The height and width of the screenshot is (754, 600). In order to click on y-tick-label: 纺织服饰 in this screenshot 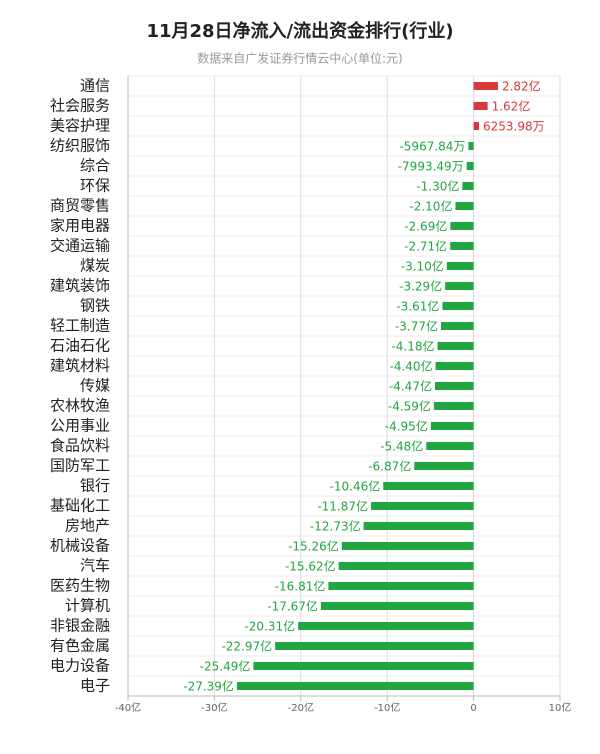, I will do `click(80, 146)`.